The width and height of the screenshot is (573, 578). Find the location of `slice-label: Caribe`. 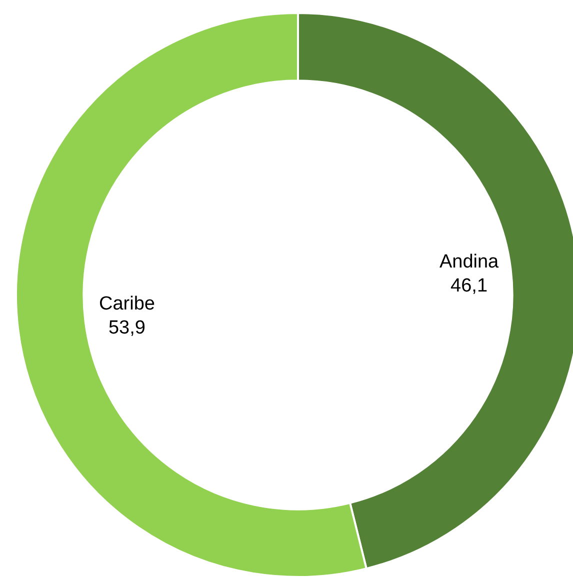

slice-label: Caribe is located at coordinates (126, 304).